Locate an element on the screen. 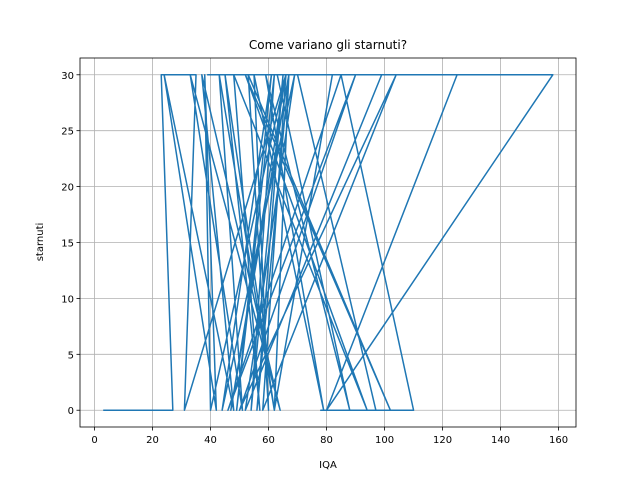 This screenshot has height=480, width=640. x-tick-label: 60 is located at coordinates (268, 440).